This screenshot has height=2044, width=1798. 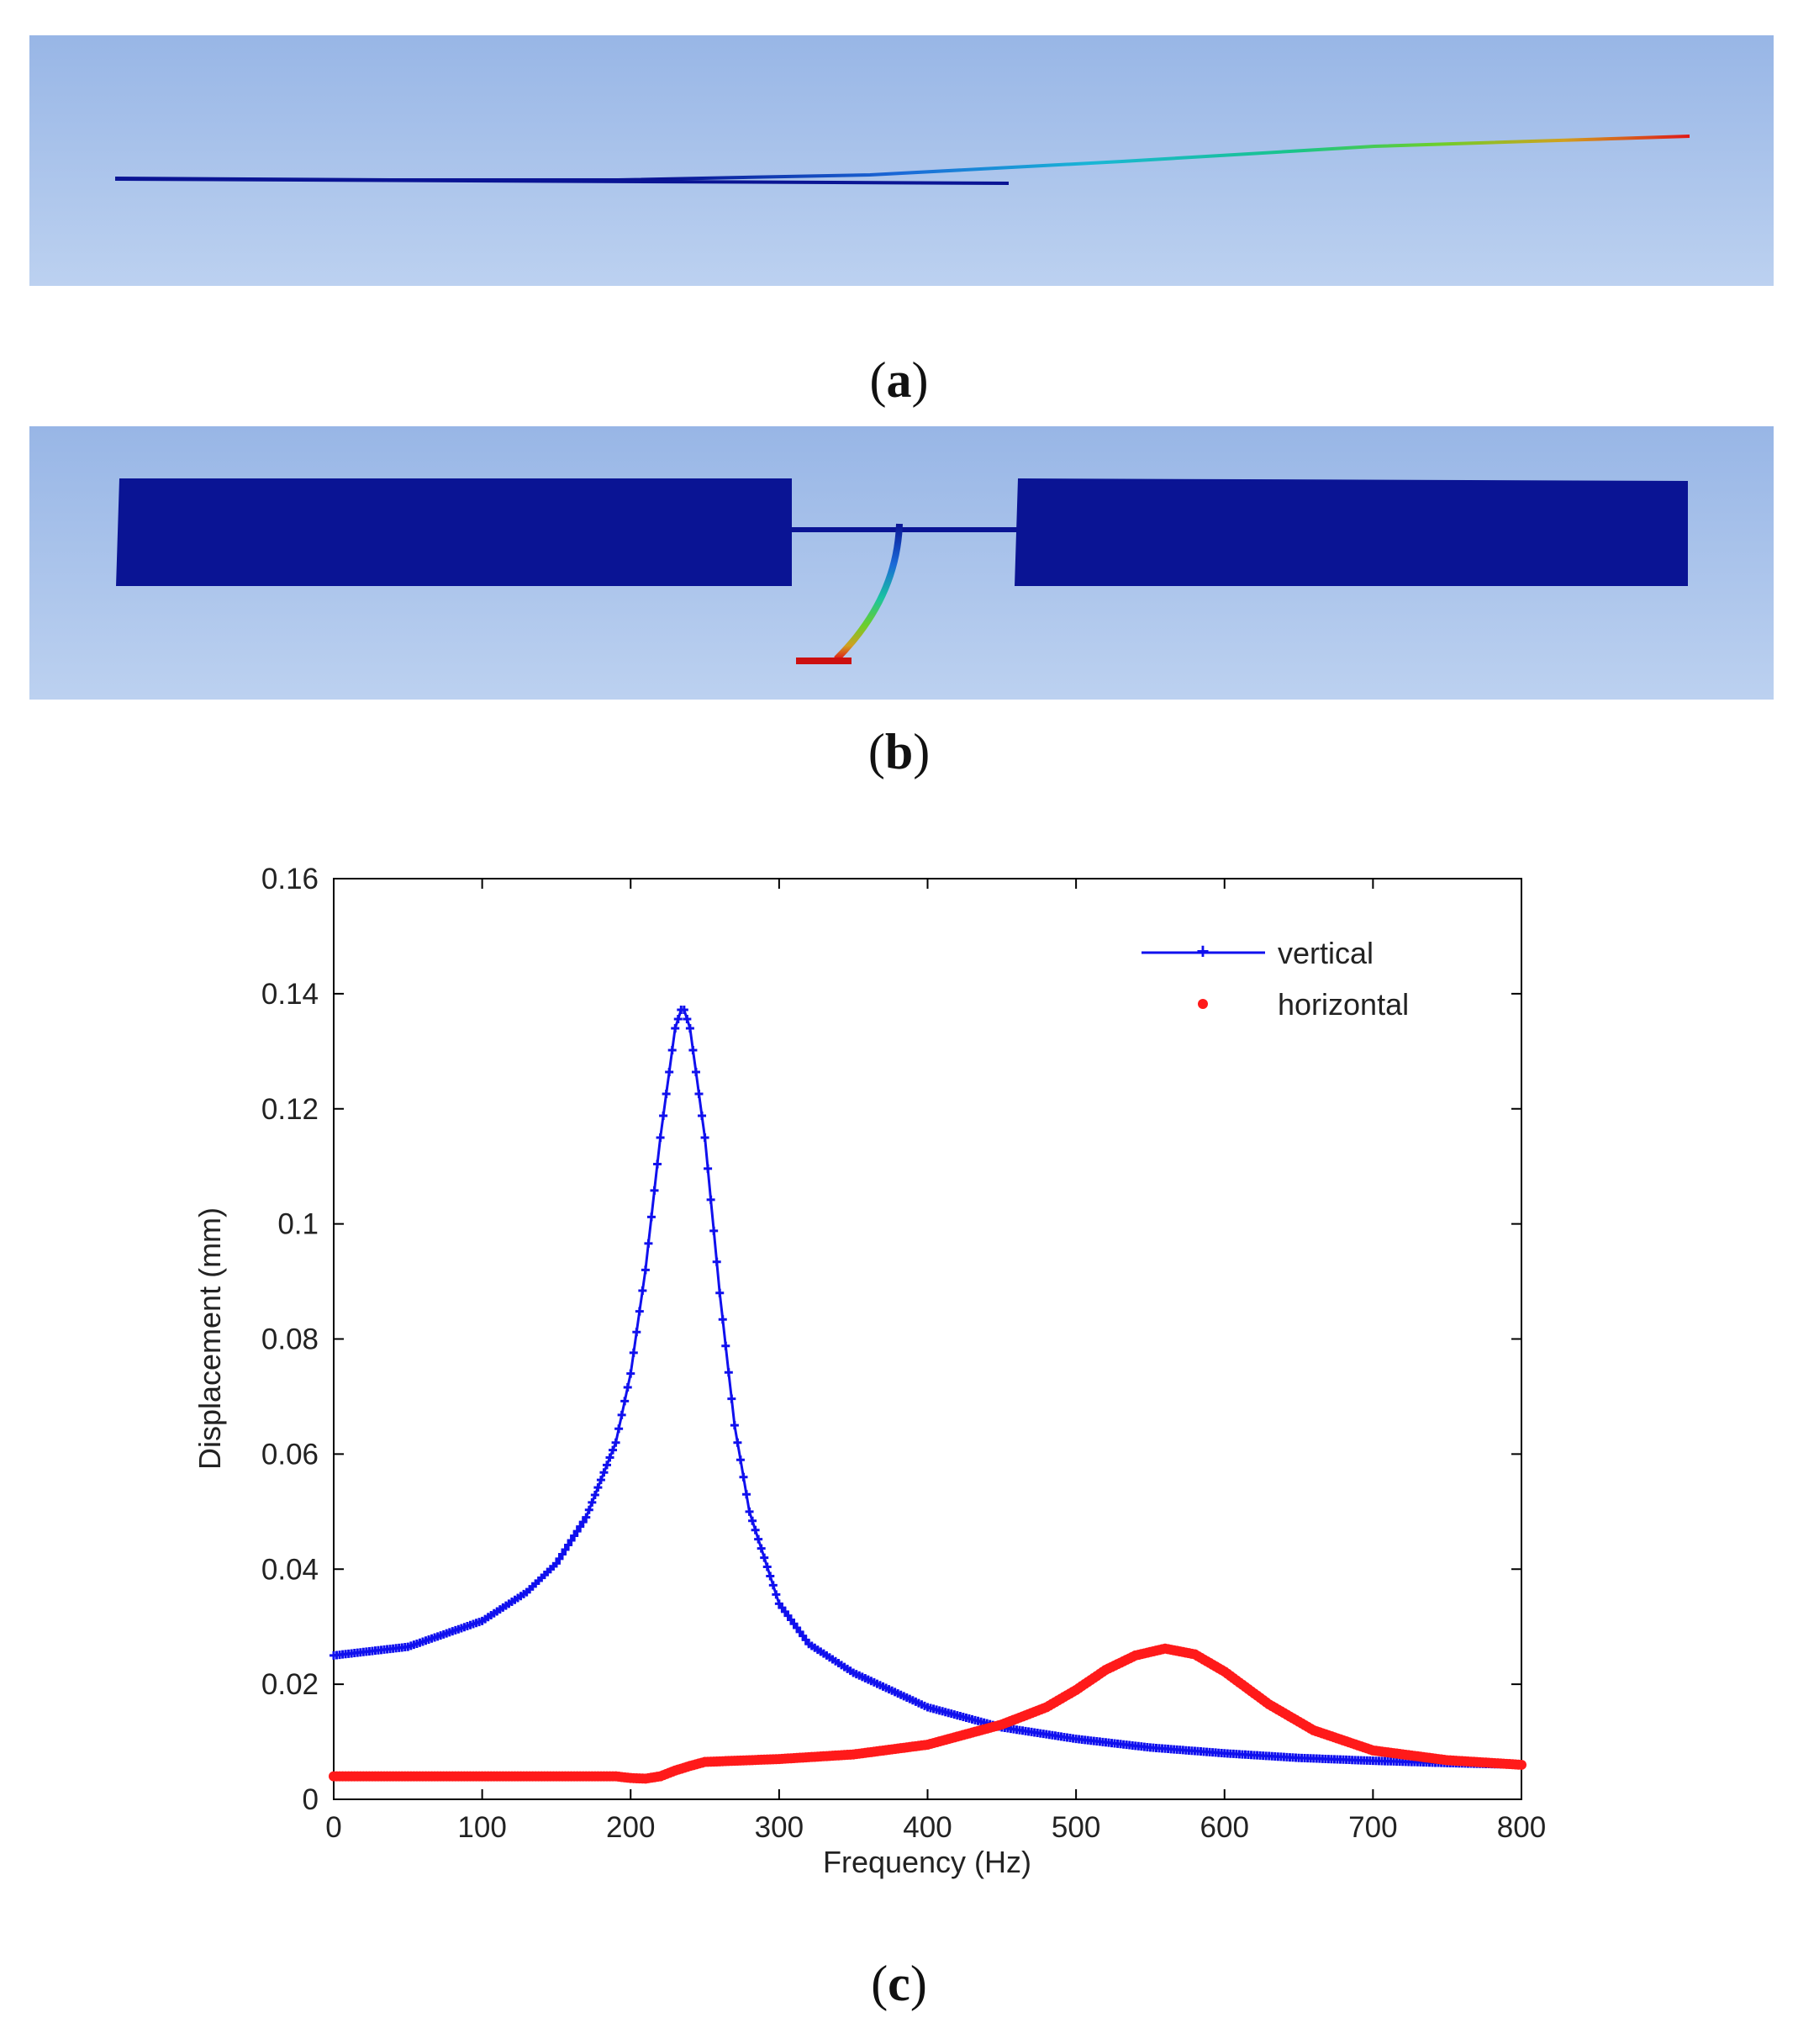 I want to click on y-tick-label: 0.02, so click(x=290, y=1684).